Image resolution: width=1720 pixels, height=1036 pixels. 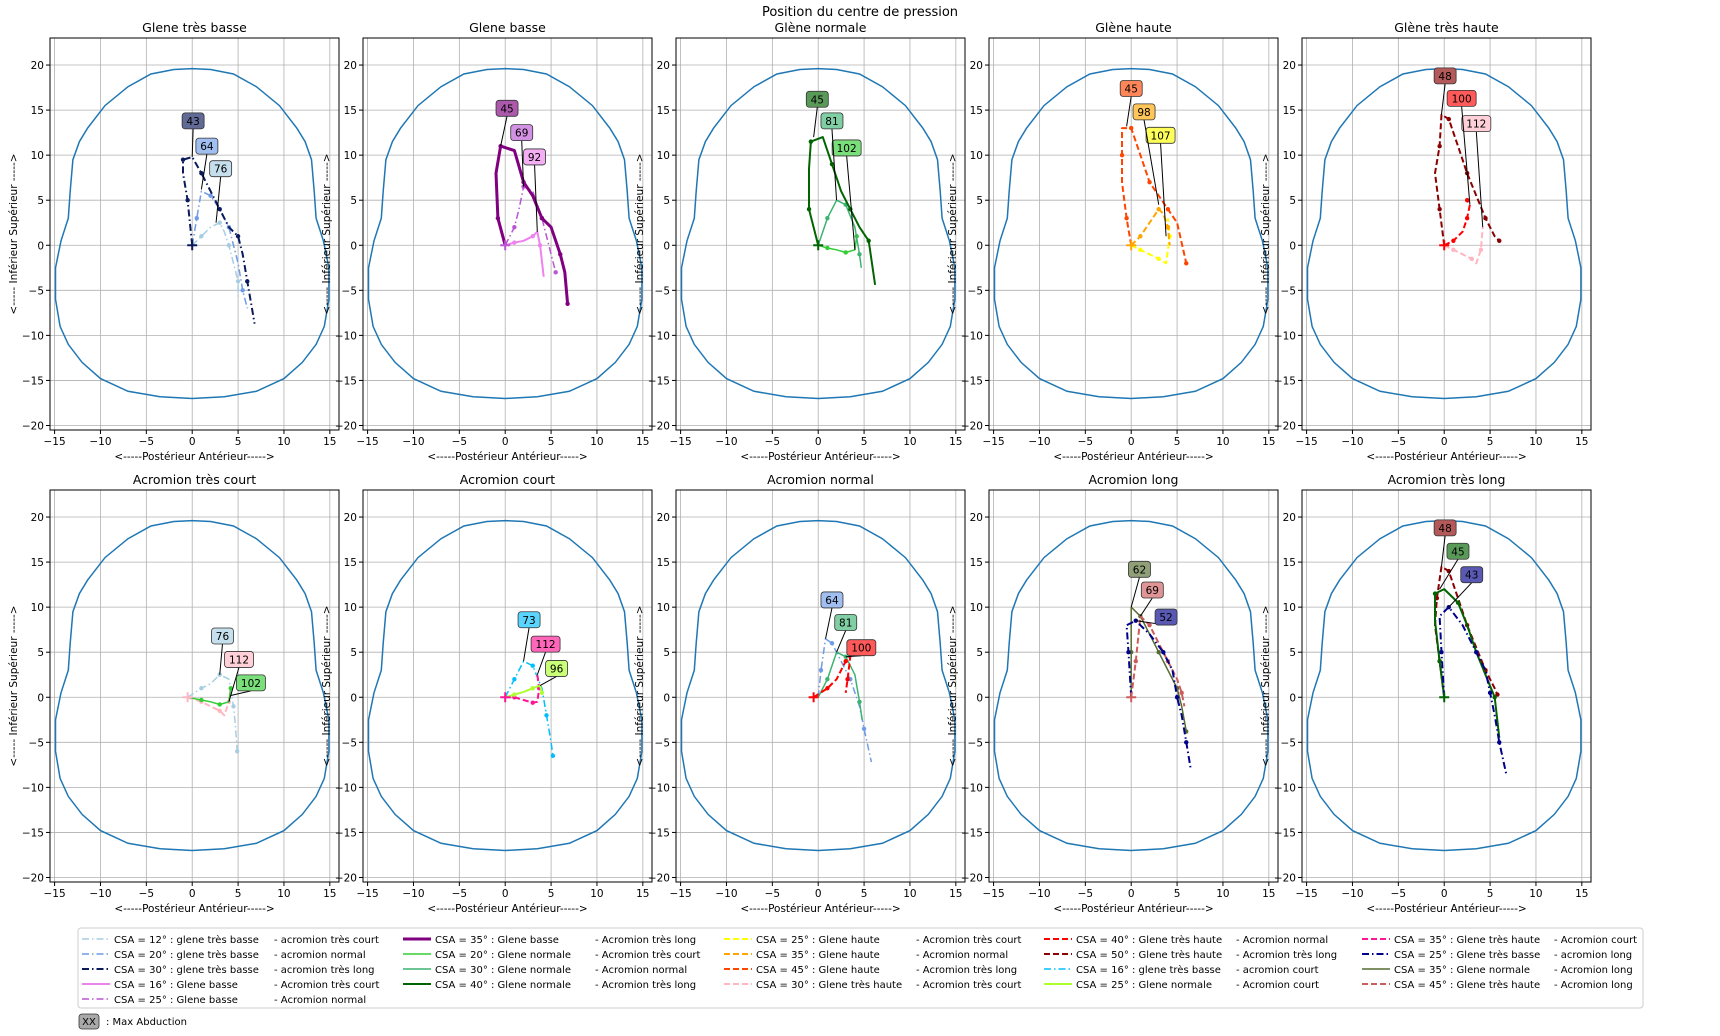 I want to click on tick-label-y: 5, so click(x=1292, y=201).